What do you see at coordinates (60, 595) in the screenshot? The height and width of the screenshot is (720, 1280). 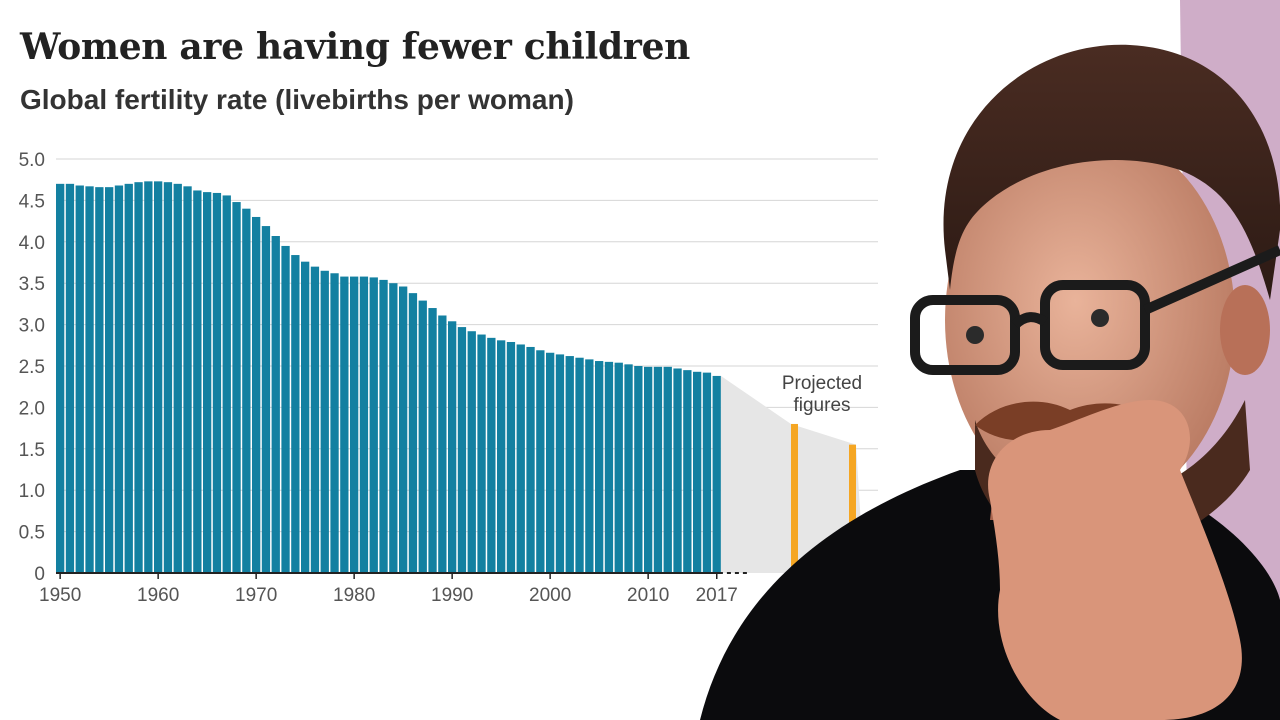 I see `x-tick-label: 1950` at bounding box center [60, 595].